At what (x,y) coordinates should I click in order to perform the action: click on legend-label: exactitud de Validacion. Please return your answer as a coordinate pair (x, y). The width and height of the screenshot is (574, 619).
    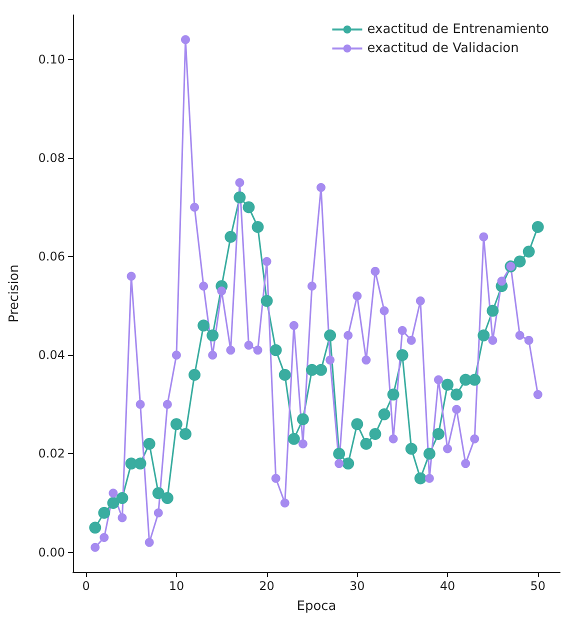
    Looking at the image, I should click on (443, 48).